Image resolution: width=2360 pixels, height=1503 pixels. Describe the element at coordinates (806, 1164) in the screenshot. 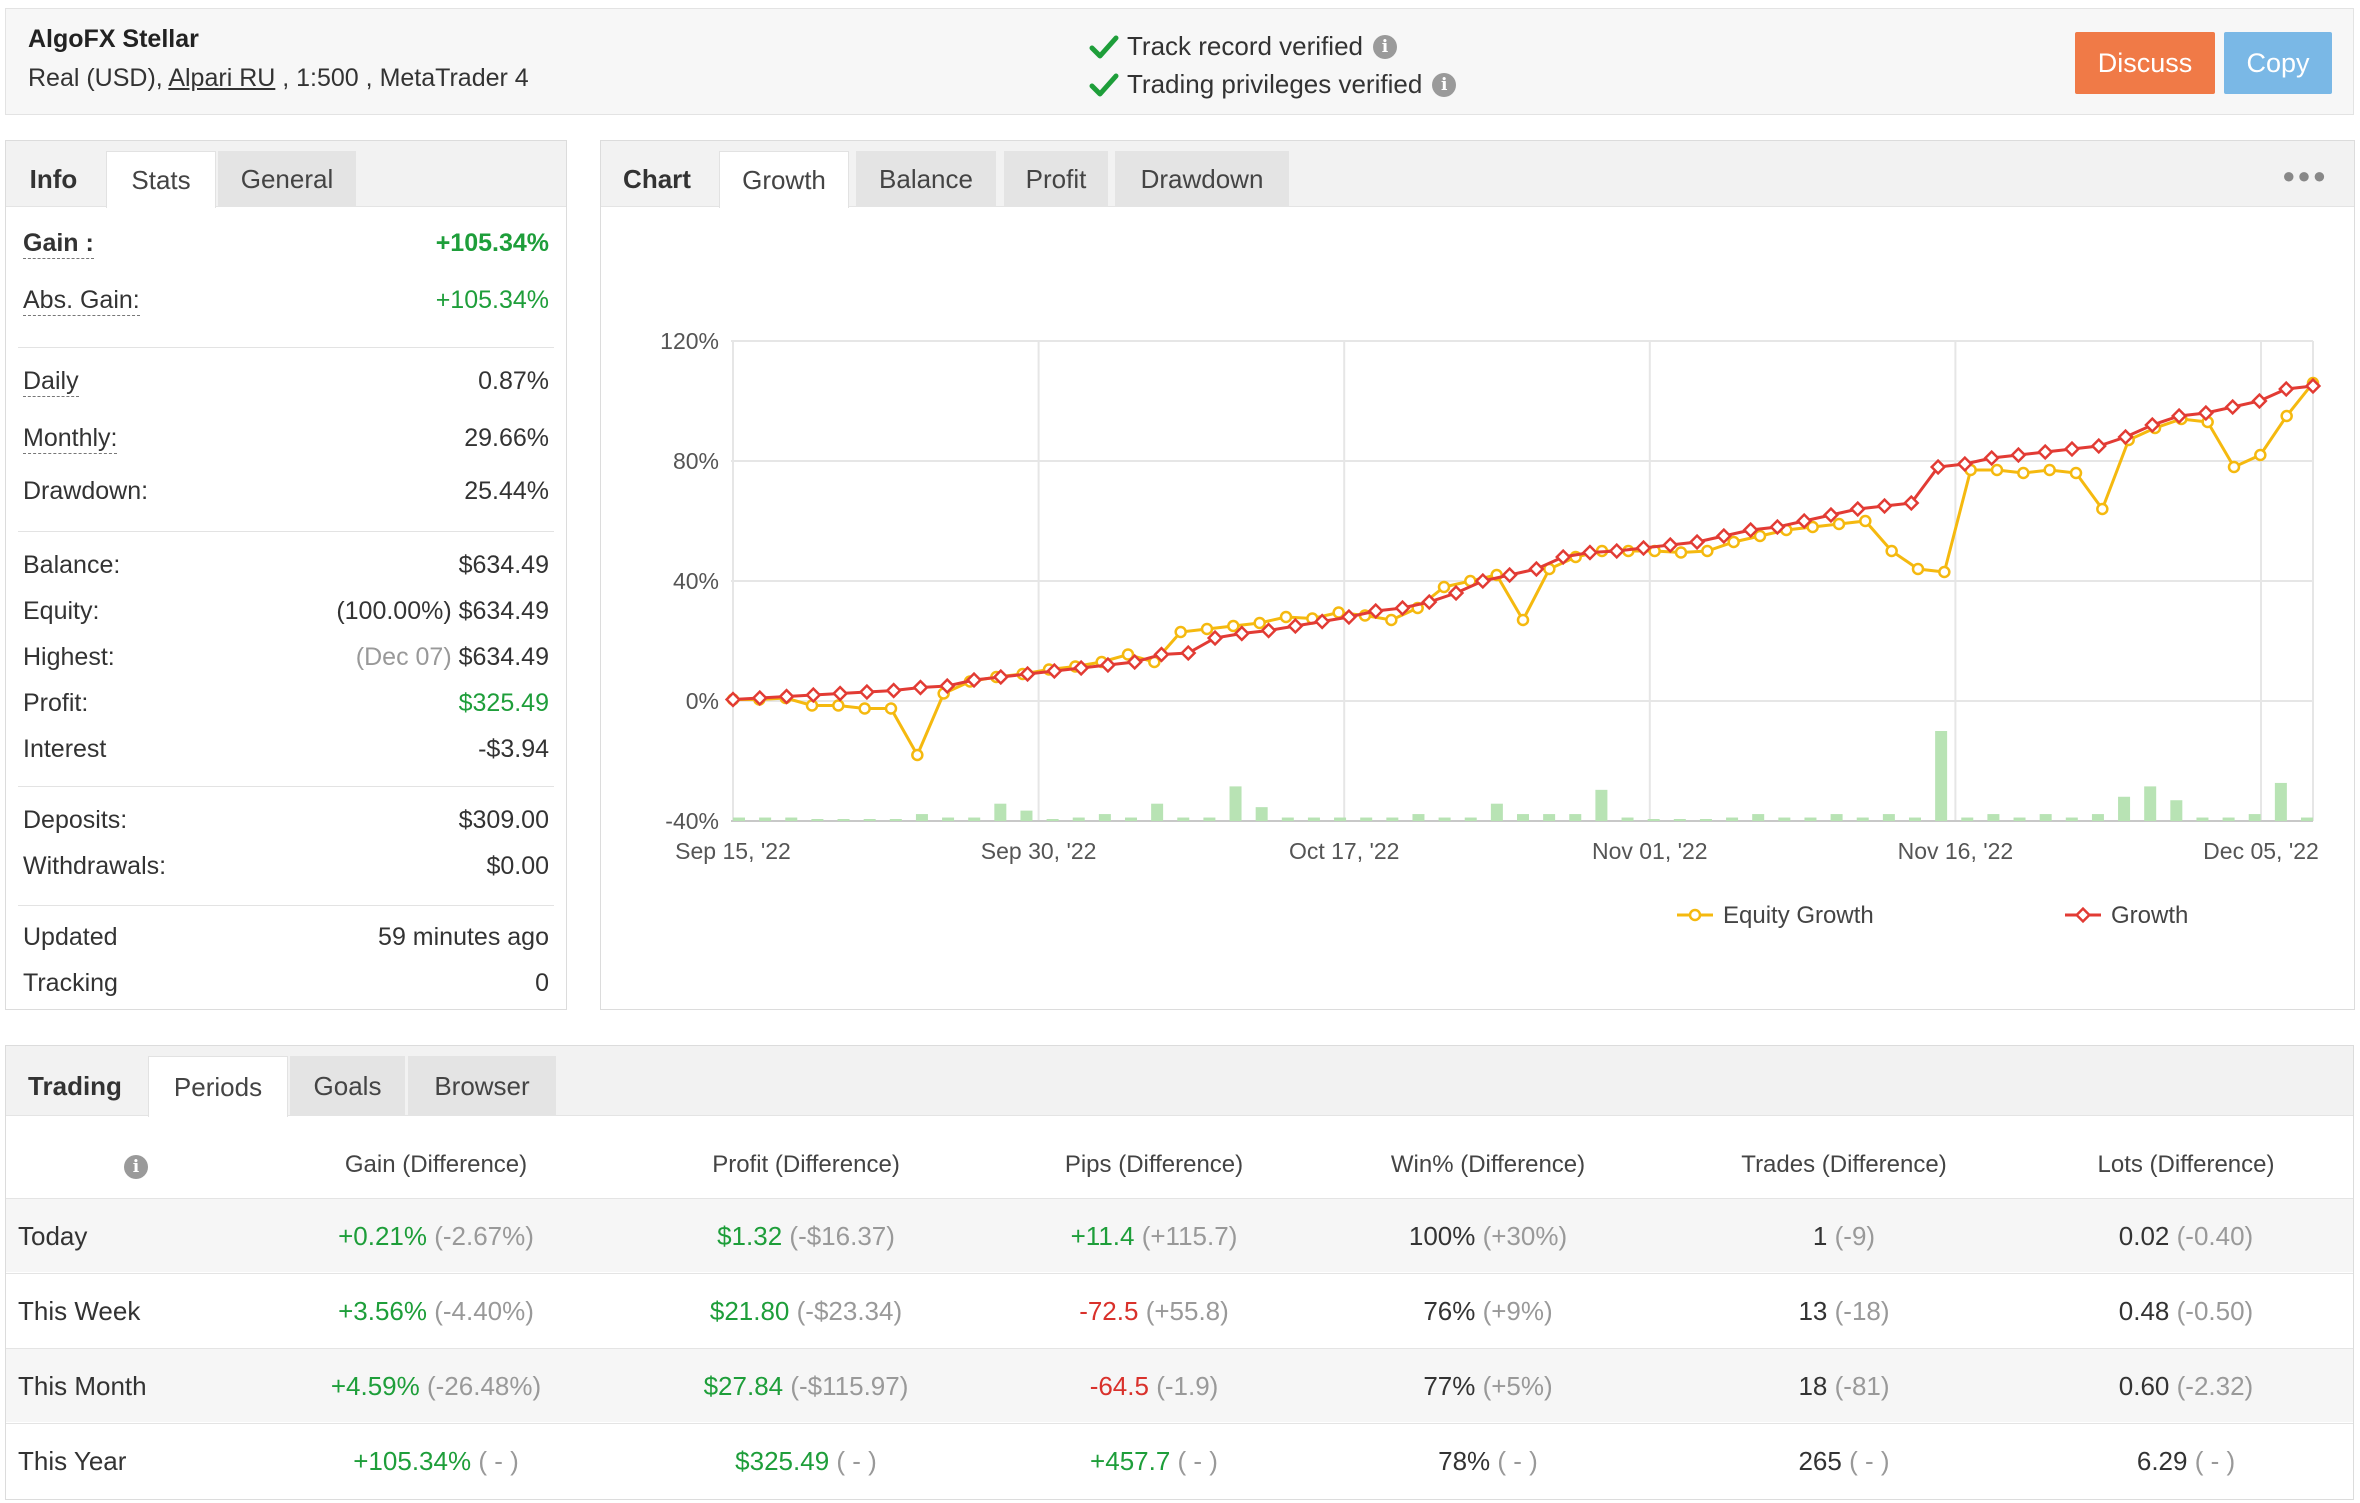

I see `column-header: Profit (Difference)` at that location.